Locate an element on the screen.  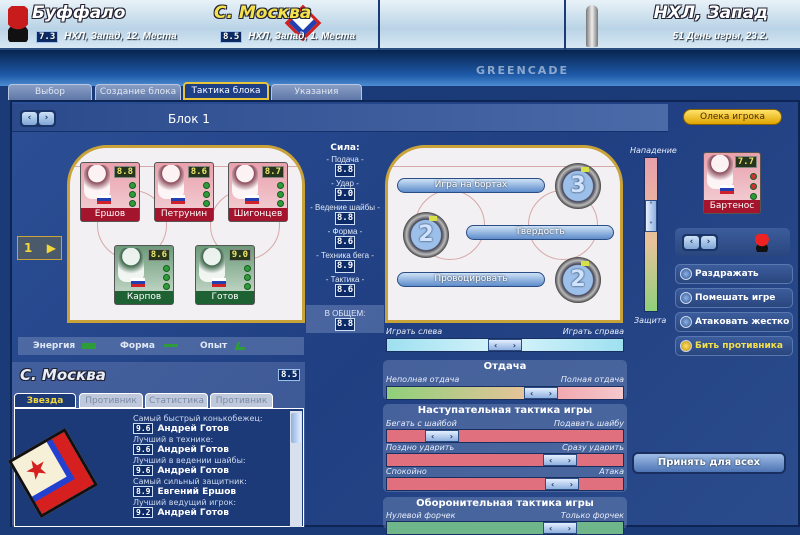
provoke-button: Провоцировать is located at coordinates (471, 279).